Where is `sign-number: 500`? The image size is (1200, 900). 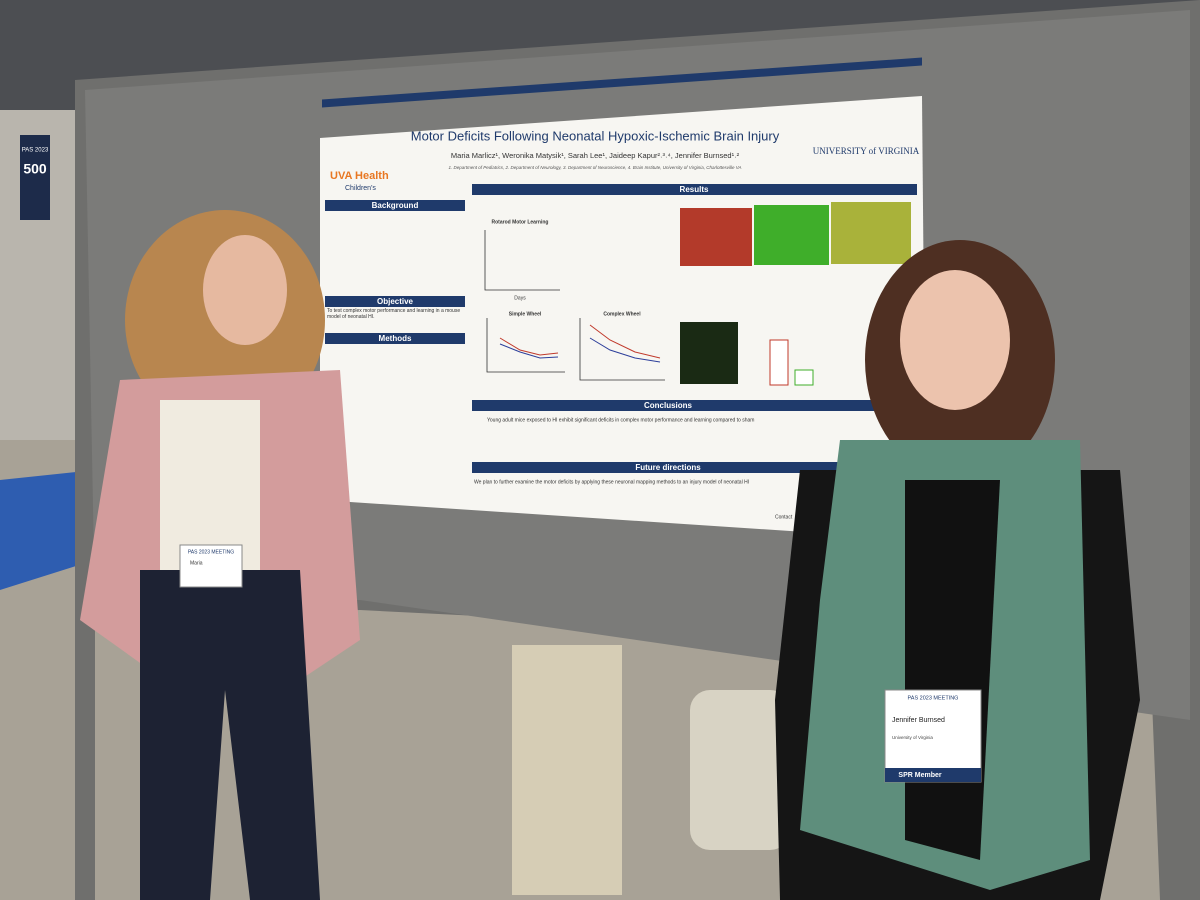
sign-number: 500 is located at coordinates (35, 169).